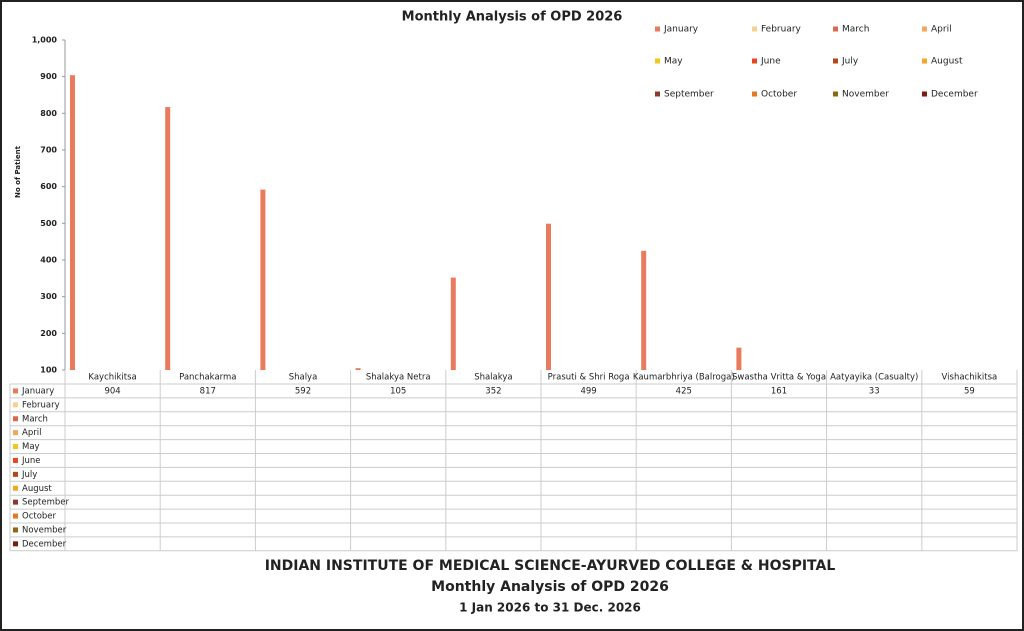  Describe the element at coordinates (207, 378) in the screenshot. I see `x-tick-label: Panchakarma` at that location.